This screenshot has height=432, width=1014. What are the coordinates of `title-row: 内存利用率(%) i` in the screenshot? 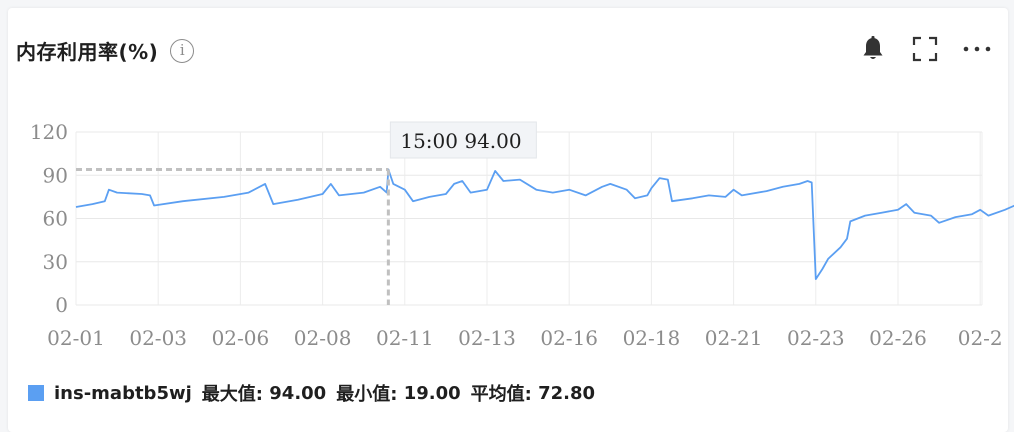 It's located at (105, 50).